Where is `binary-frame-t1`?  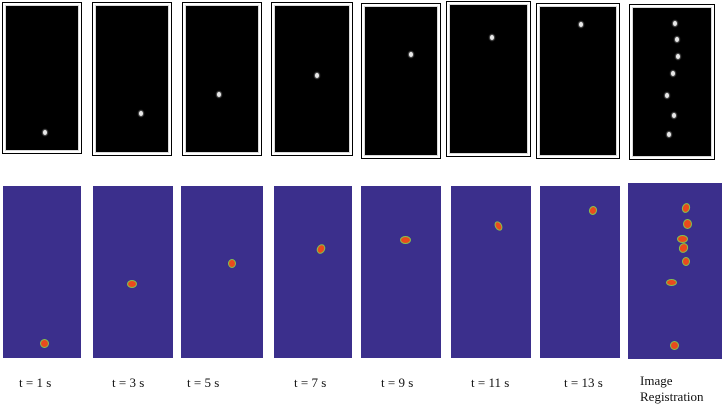
binary-frame-t1 is located at coordinates (42, 78).